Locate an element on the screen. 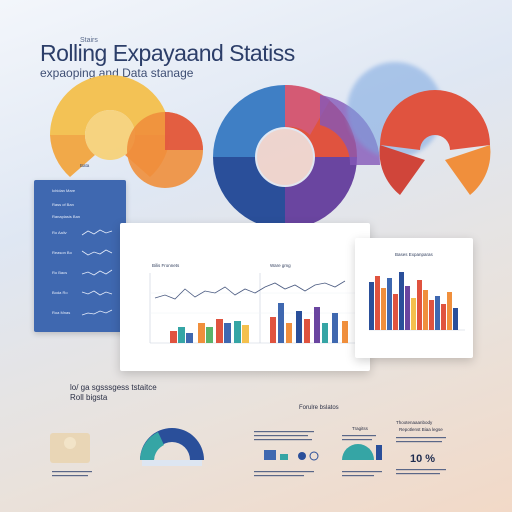 The image size is (512, 512). side-label-3: Ranaplasis Ban is located at coordinates (66, 216).